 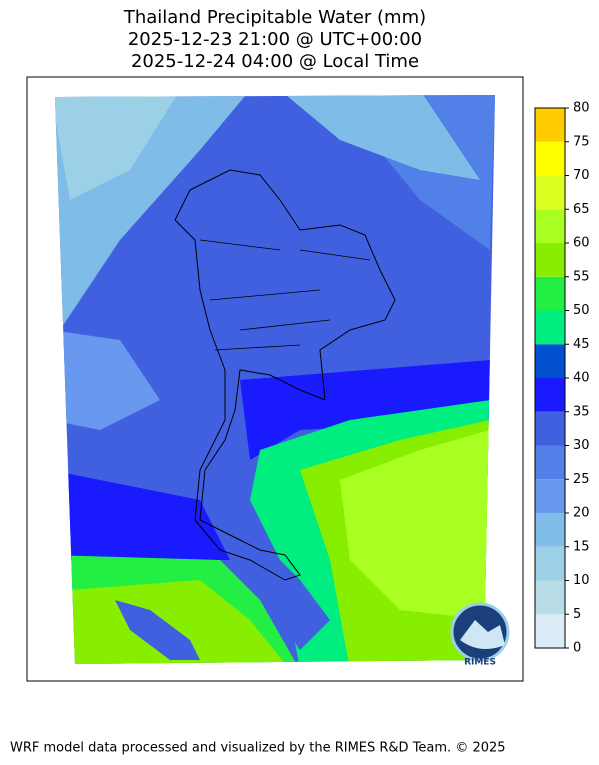 I want to click on colorbar: 0 5 10 15 20 25 30 35 40 45 50 55 60 65 70 75 80, so click(x=562, y=378).